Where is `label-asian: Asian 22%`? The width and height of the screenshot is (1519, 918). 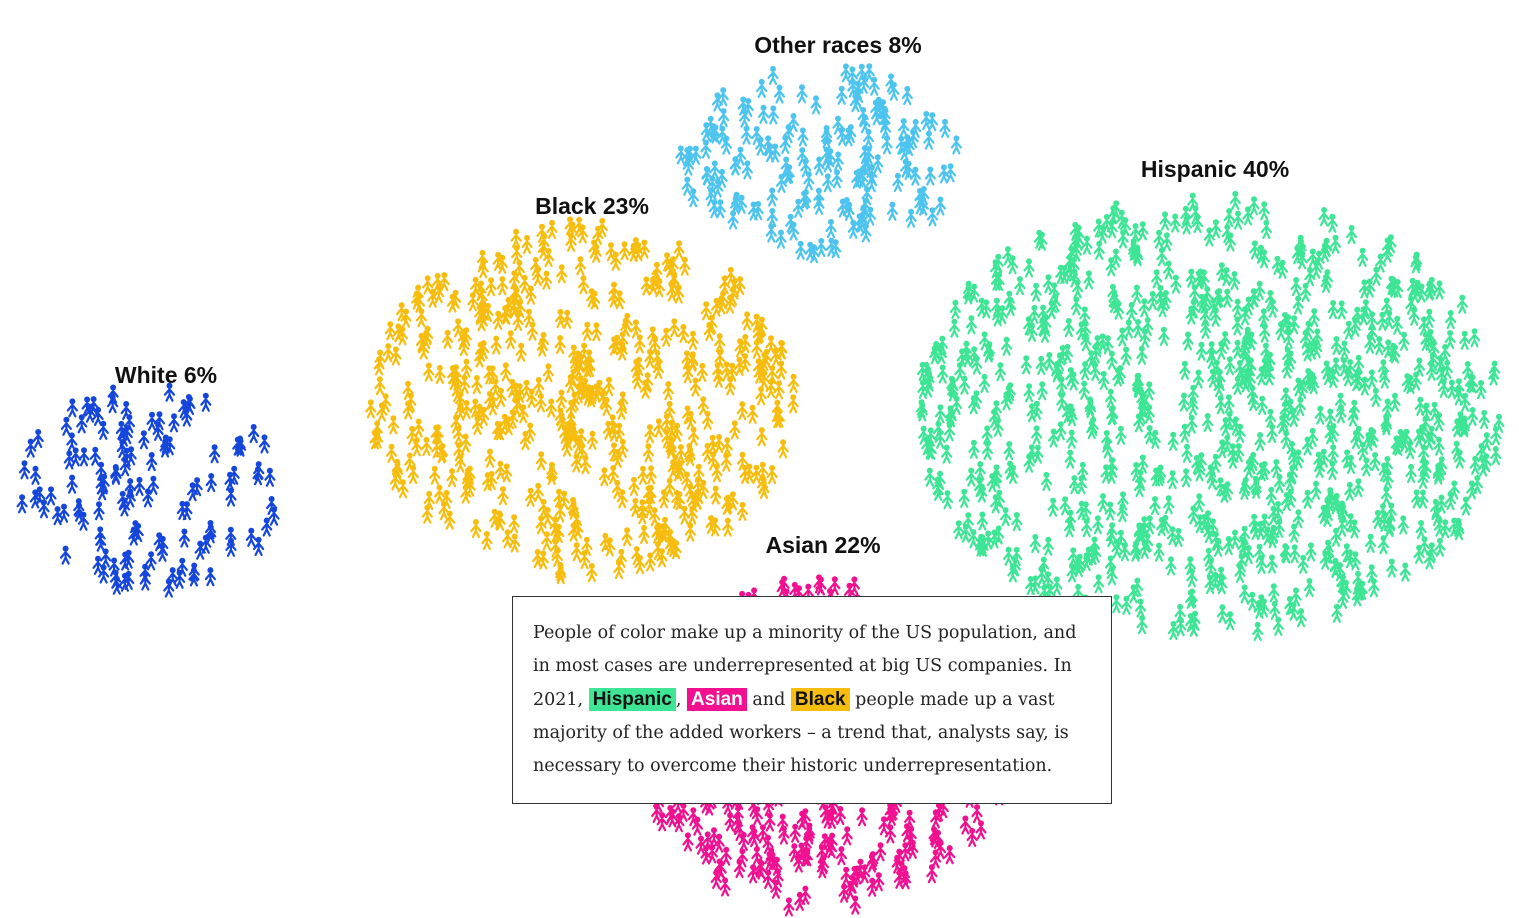 label-asian: Asian 22% is located at coordinates (823, 545).